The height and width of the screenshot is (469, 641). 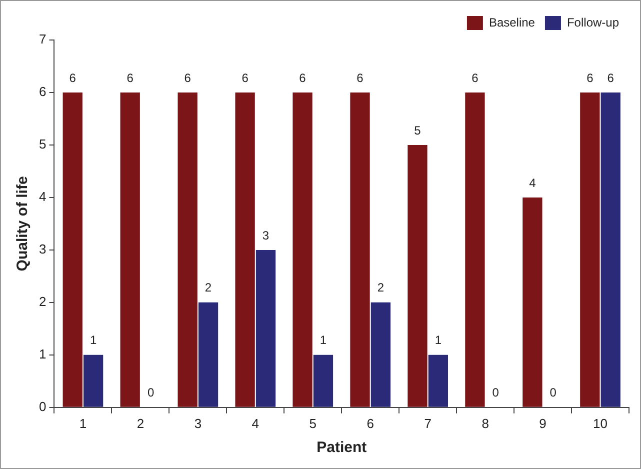 What do you see at coordinates (532, 183) in the screenshot?
I see `data-label: 4` at bounding box center [532, 183].